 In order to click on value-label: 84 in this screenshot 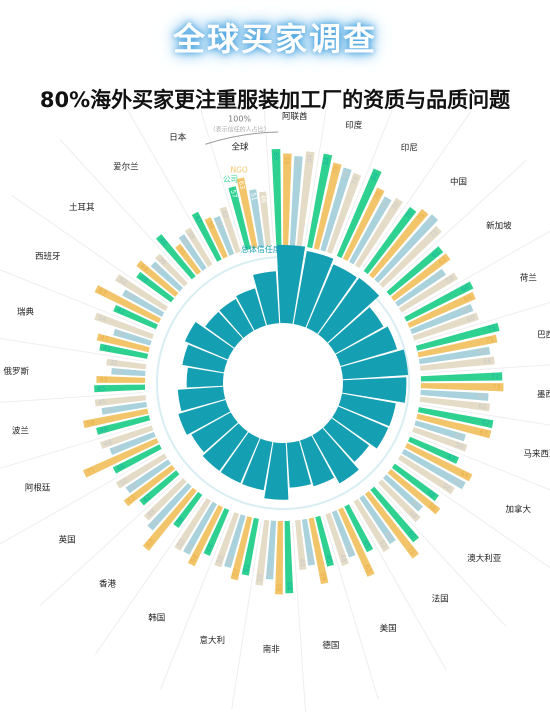, I will do `click(375, 176)`.